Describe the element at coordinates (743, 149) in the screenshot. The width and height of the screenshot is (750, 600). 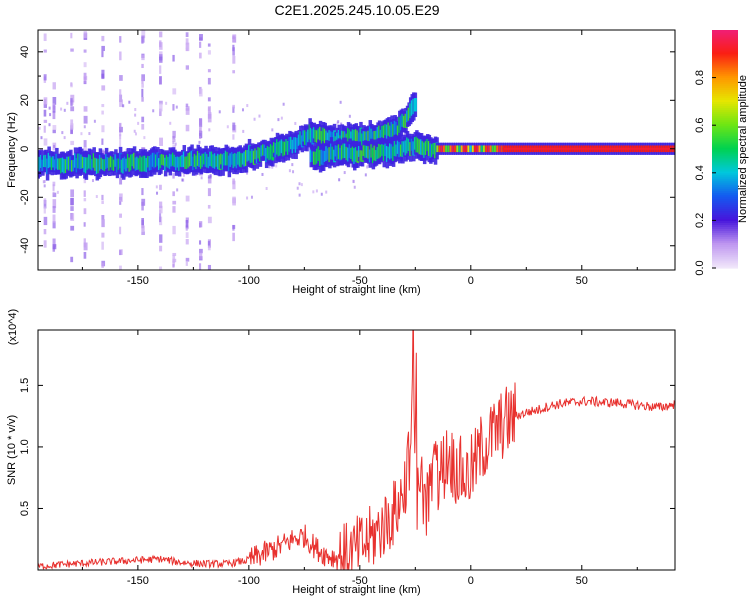
I see `colorbar-label: Normalized spectral amplitude` at that location.